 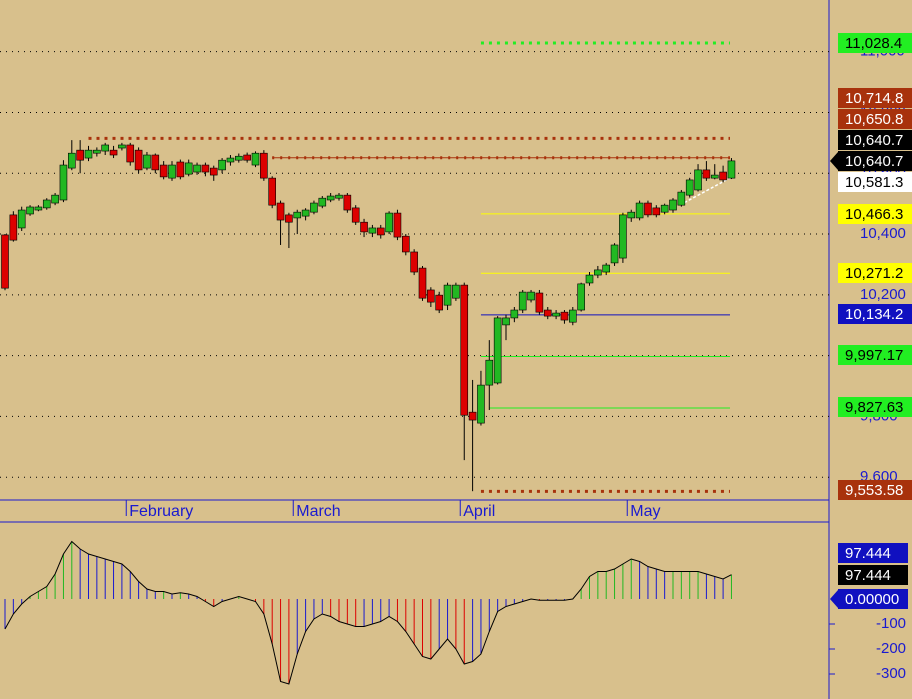 What do you see at coordinates (873, 43) in the screenshot?
I see `price-label: 11,028.4` at bounding box center [873, 43].